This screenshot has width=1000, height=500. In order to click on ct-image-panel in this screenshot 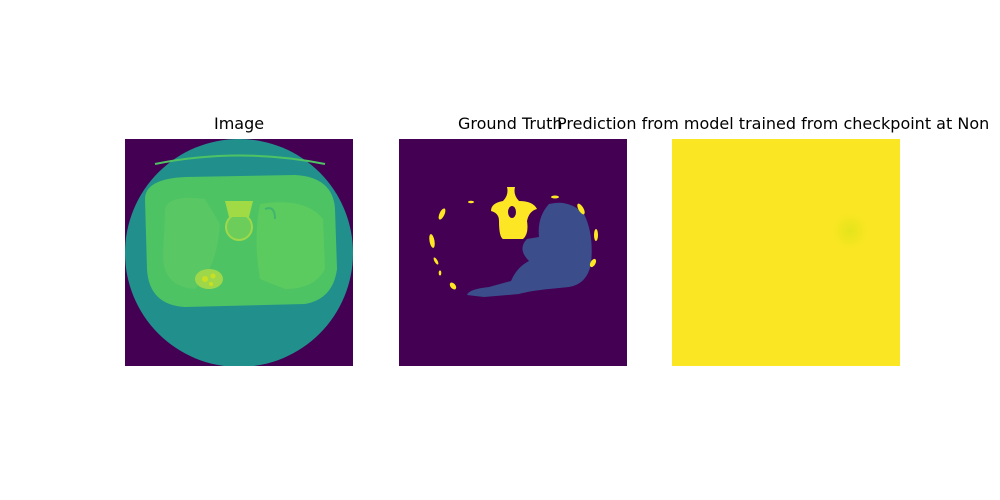, I will do `click(239, 252)`.